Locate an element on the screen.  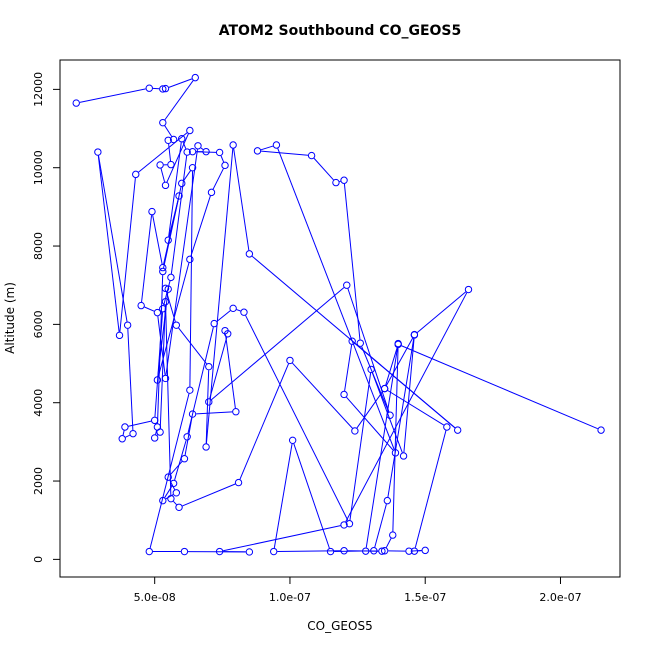
y-tick-label: 0 is located at coordinates (38, 559).